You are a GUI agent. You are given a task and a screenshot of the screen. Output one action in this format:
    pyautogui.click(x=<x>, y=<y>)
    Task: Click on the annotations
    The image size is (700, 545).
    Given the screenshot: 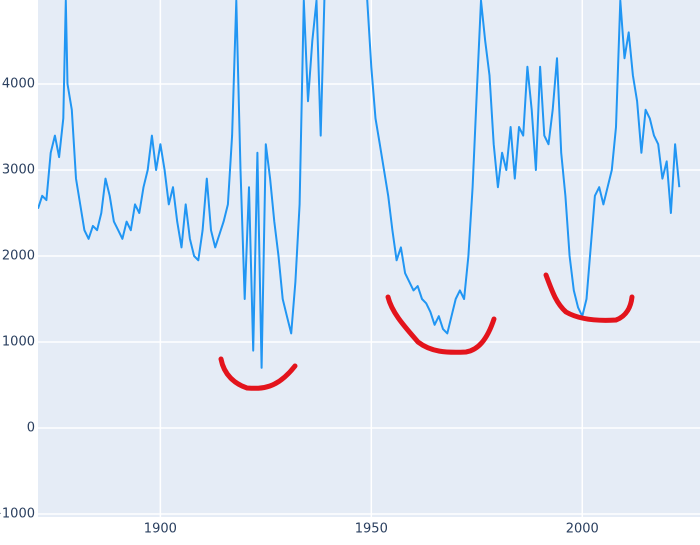 What is the action you would take?
    pyautogui.click(x=426, y=331)
    